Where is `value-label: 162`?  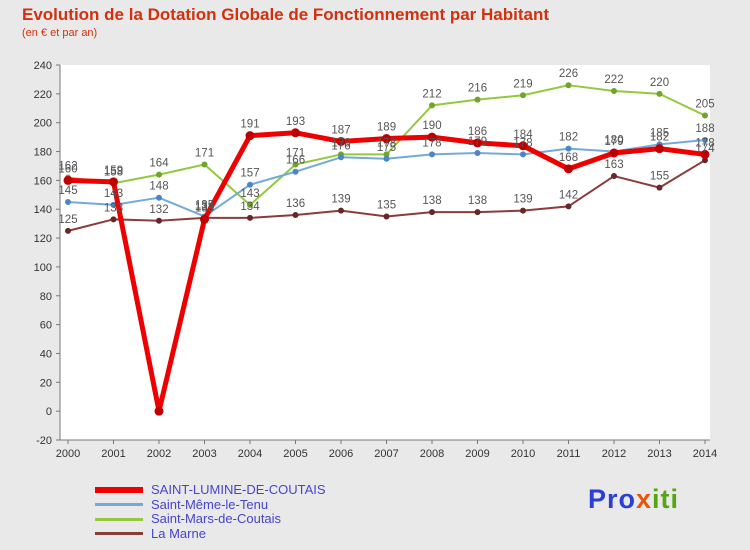 value-label: 162 is located at coordinates (67, 167).